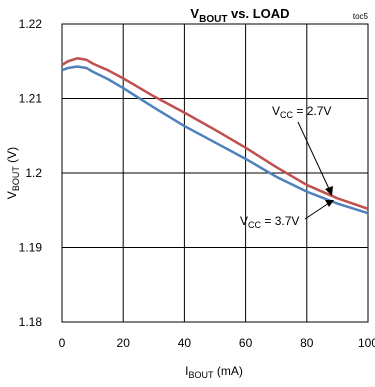 This screenshot has height=387, width=375. I want to click on y-tick-label: 1.2, so click(33, 173).